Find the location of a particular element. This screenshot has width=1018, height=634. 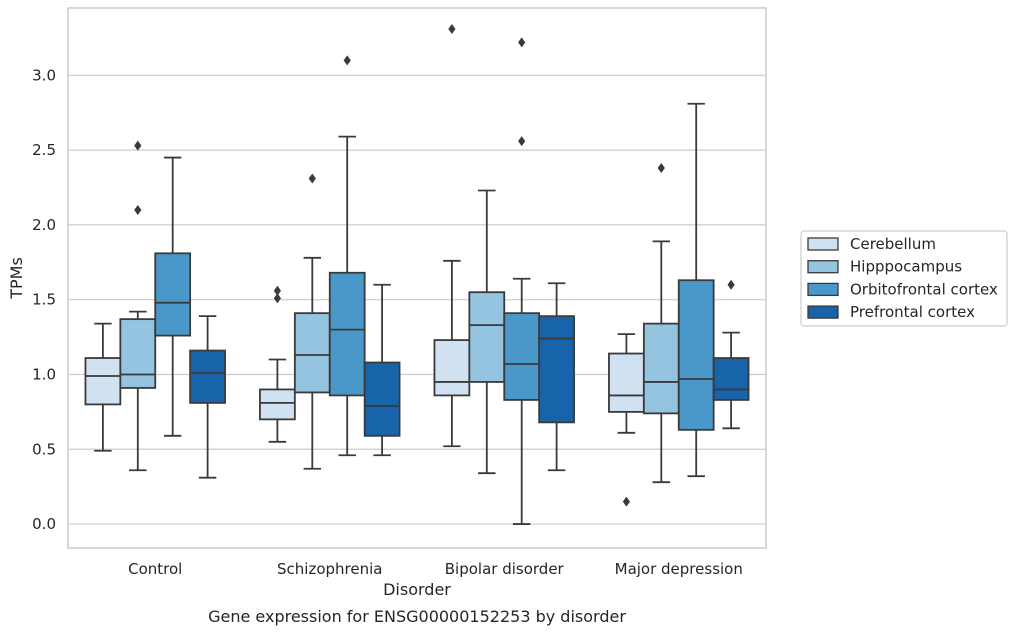

y-tick-label: 1.5 is located at coordinates (44, 300).